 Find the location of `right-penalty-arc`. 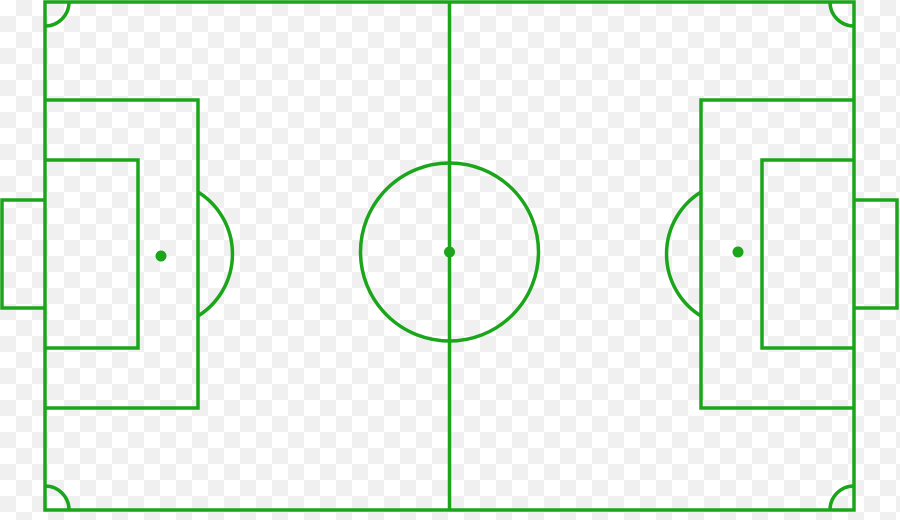

right-penalty-arc is located at coordinates (683, 254).